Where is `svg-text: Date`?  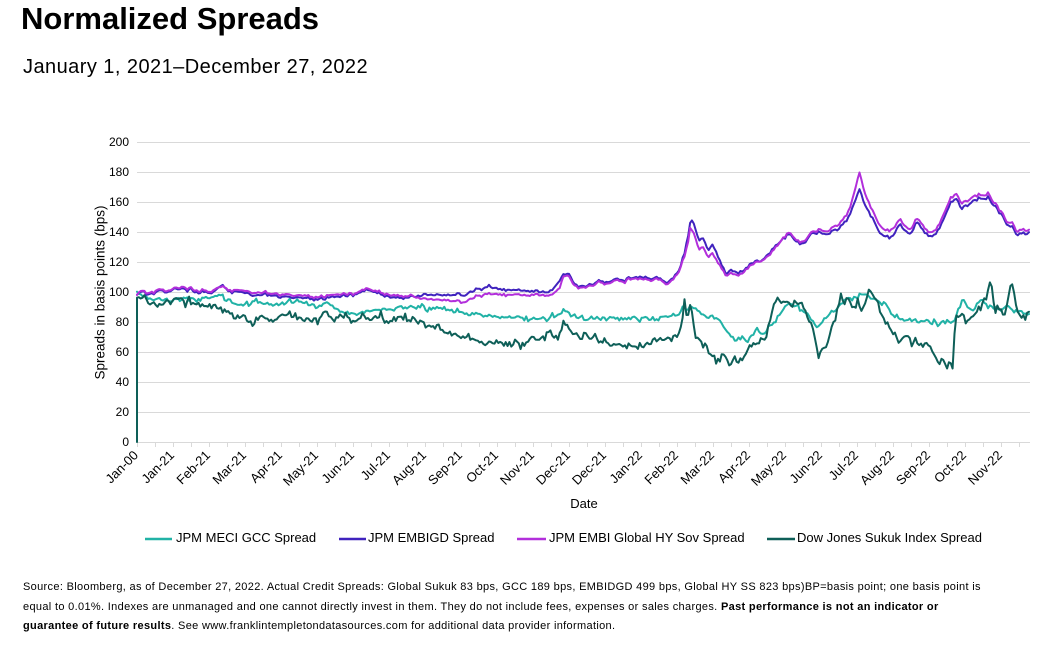 svg-text: Date is located at coordinates (583, 503).